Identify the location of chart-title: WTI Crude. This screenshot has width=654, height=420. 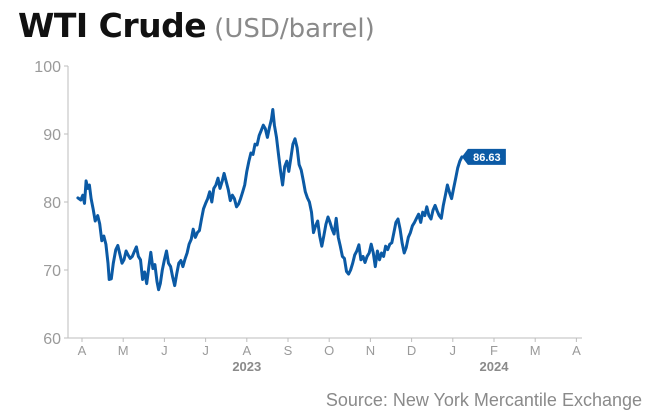
(112, 25).